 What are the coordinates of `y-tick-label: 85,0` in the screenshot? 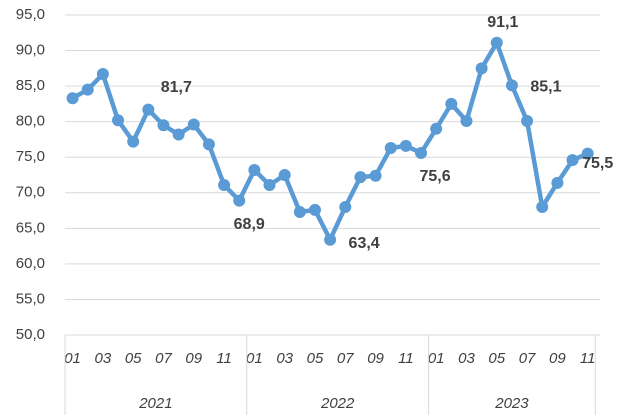 It's located at (30, 85).